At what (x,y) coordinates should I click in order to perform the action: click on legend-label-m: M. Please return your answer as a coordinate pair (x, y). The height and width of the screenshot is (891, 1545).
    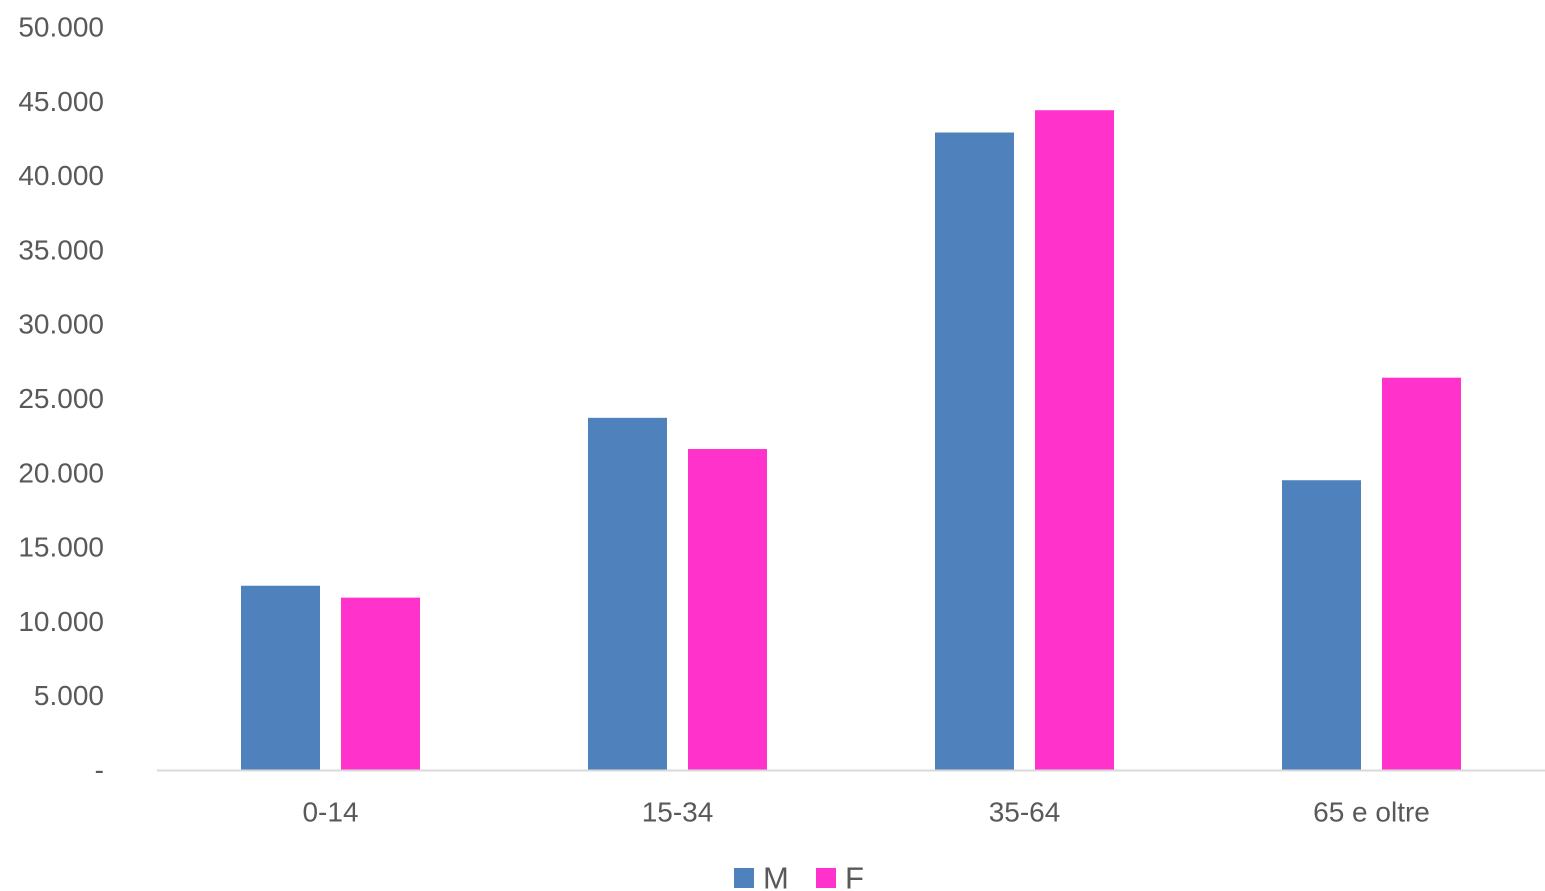
    Looking at the image, I should click on (776, 876).